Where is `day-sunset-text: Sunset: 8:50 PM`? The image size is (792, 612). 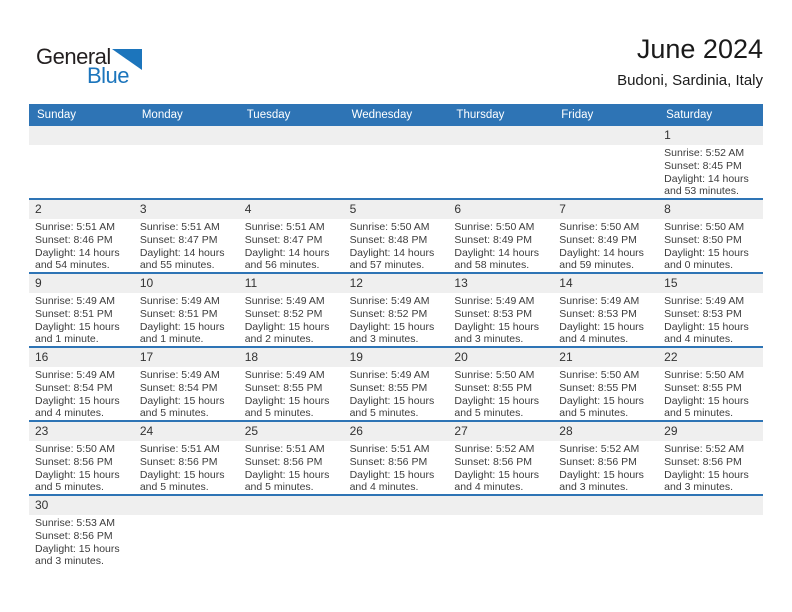
day-sunset-text: Sunset: 8:50 PM is located at coordinates (703, 239).